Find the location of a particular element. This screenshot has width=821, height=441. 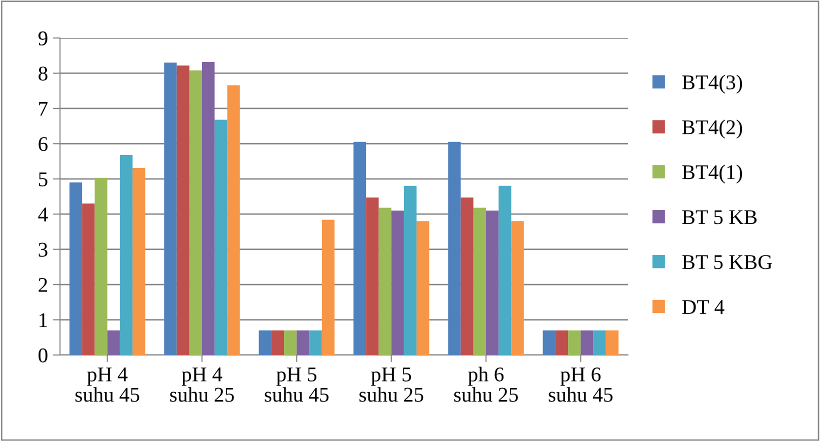

y-tick-label: 7 is located at coordinates (43, 109).